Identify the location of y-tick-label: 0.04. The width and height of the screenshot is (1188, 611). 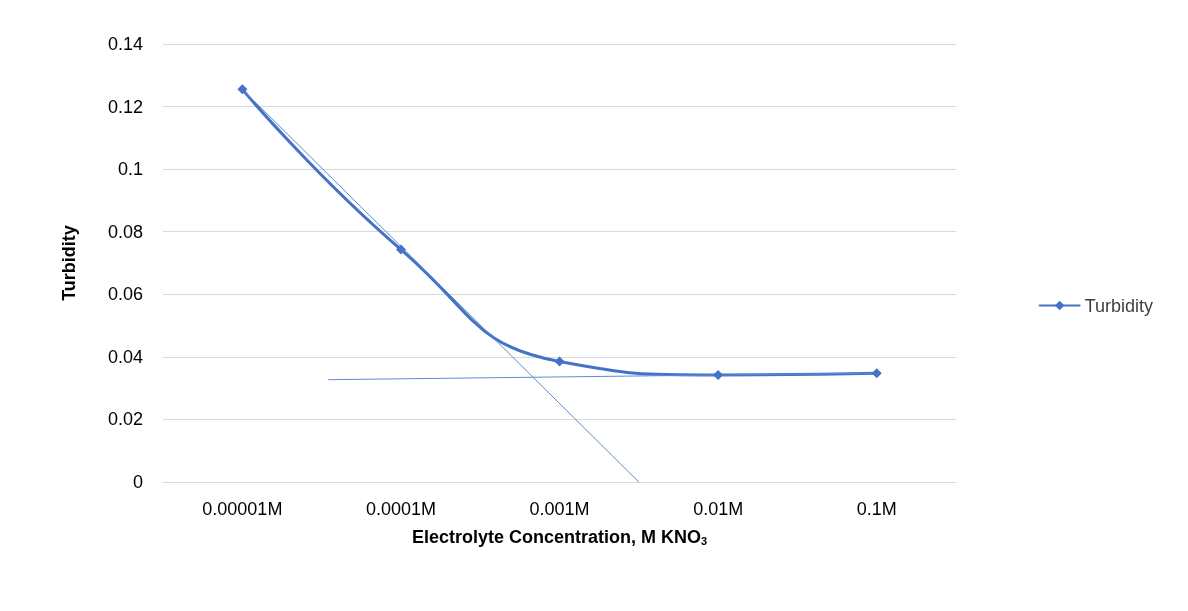
(125, 356).